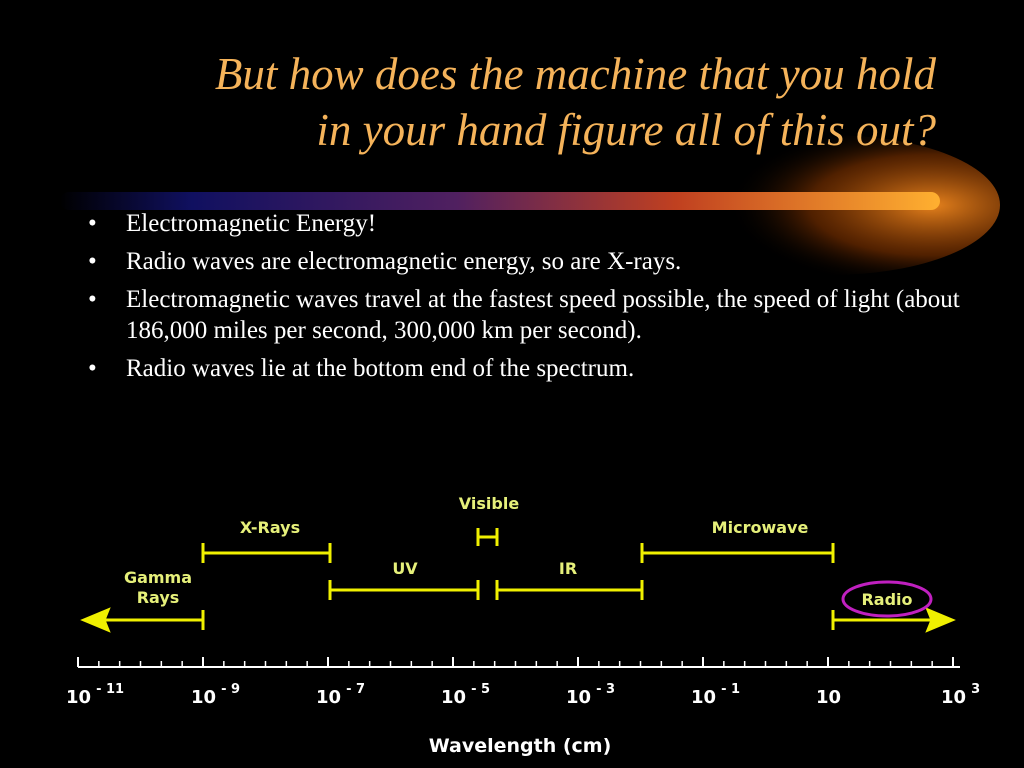 This screenshot has height=768, width=1024. Describe the element at coordinates (568, 568) in the screenshot. I see `band-label: IR` at that location.